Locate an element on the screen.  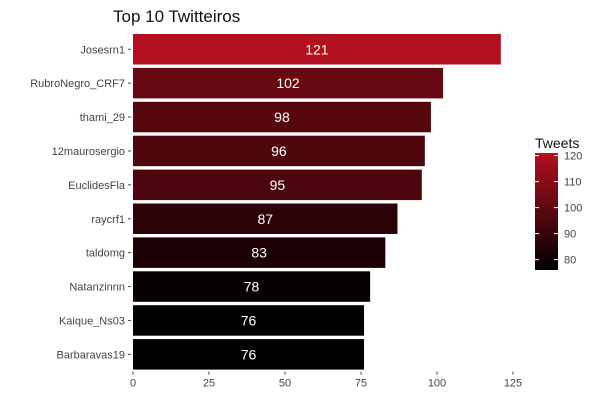
legend-tick-label: 120 is located at coordinates (573, 157).